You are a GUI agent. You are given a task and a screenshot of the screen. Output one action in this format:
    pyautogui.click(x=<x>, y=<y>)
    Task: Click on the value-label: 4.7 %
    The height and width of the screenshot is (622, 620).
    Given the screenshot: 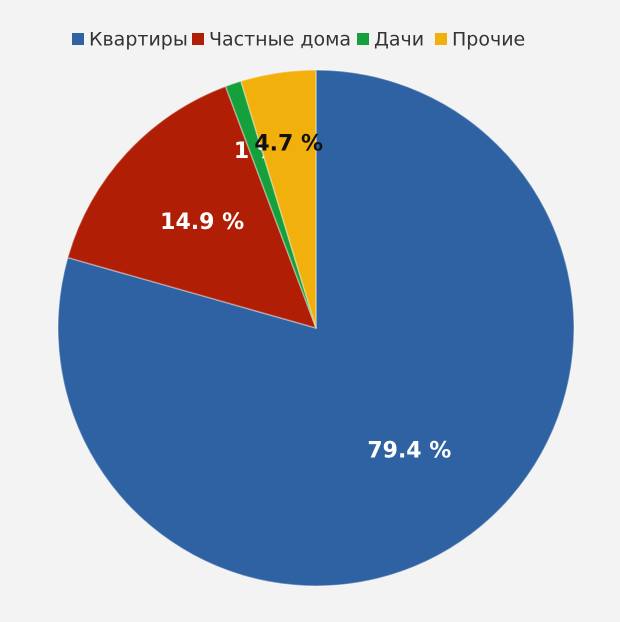 What is the action you would take?
    pyautogui.click(x=288, y=143)
    